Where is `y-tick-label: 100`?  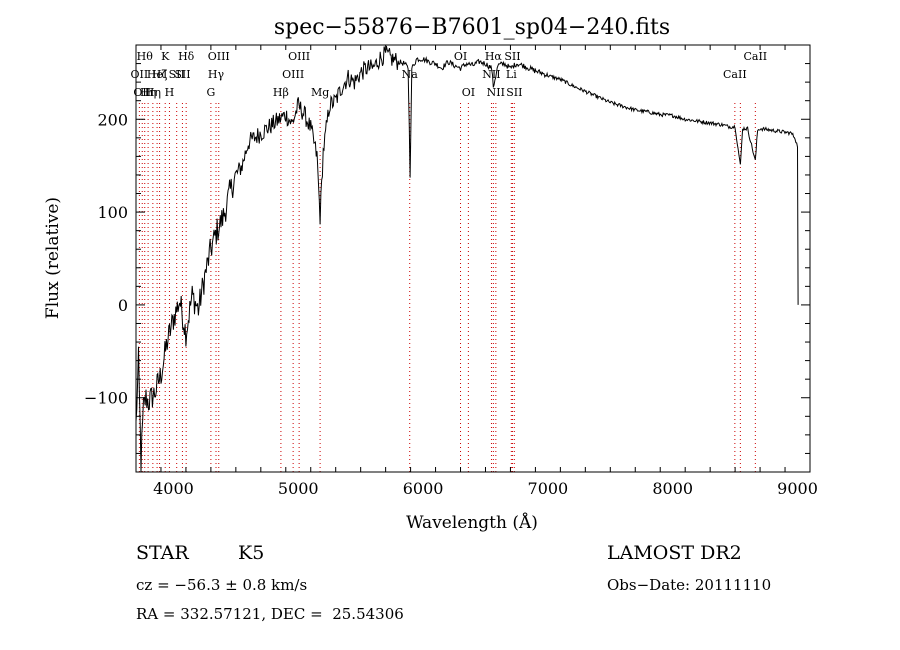 y-tick-label: 100 is located at coordinates (112, 212).